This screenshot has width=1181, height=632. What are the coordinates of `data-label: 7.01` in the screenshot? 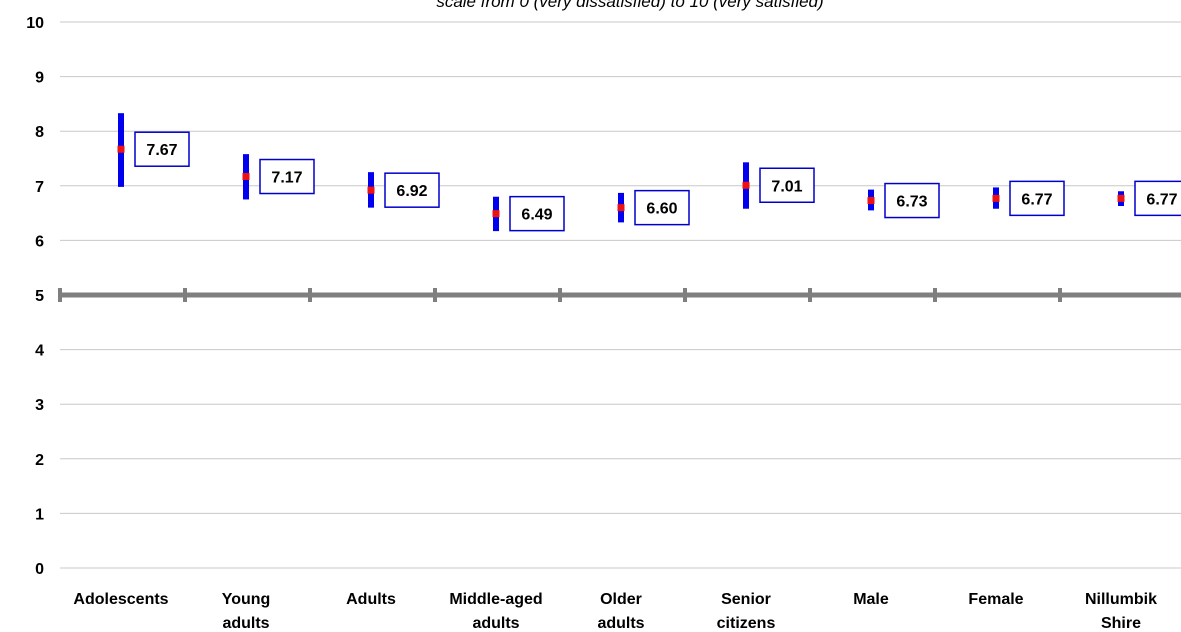 It's located at (786, 186).